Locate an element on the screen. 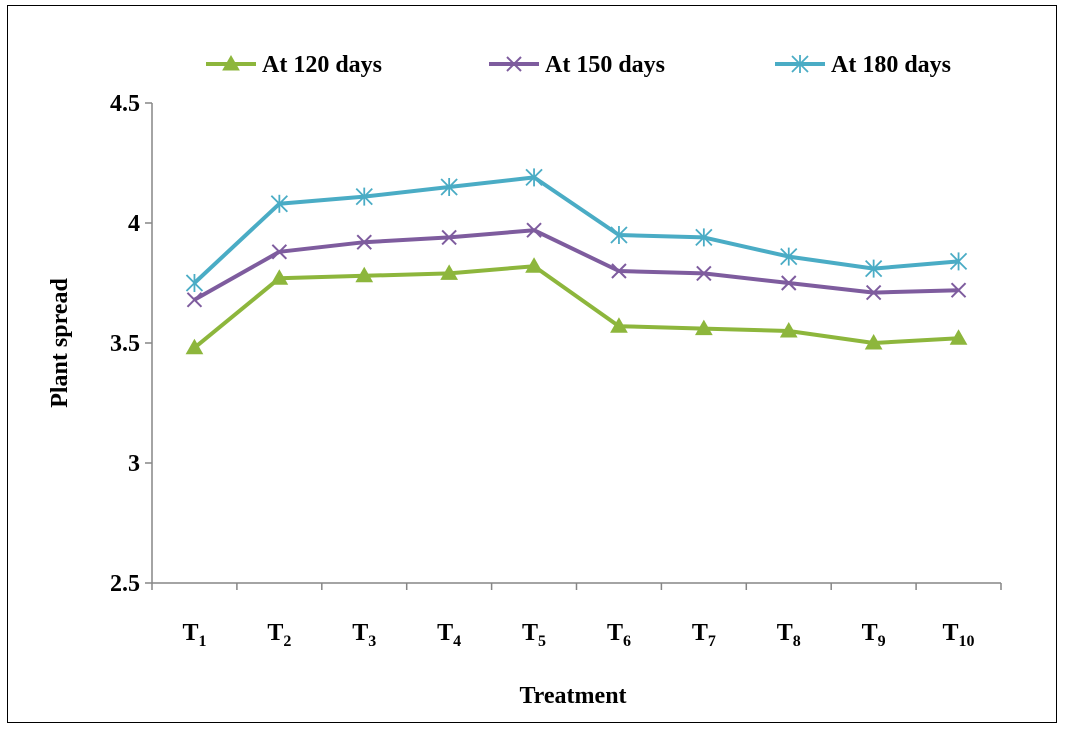 The height and width of the screenshot is (730, 1065). legend-label: At 120 days is located at coordinates (322, 65).